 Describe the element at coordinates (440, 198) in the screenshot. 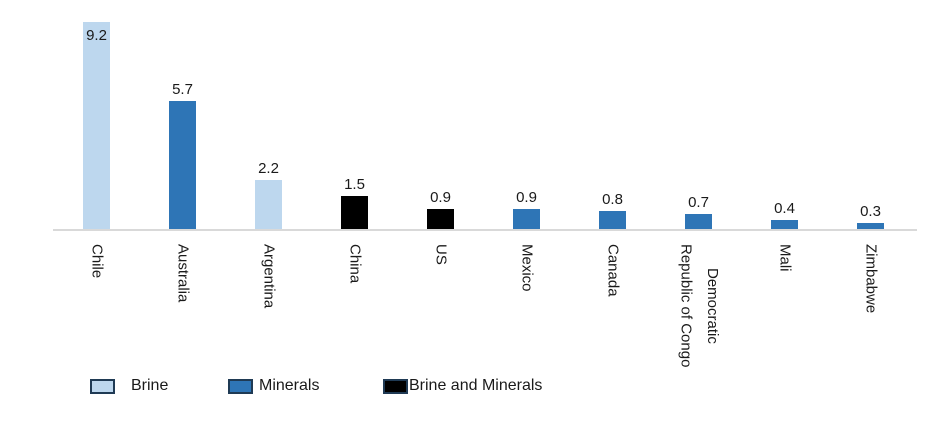

I see `value-label-us: 0.9` at that location.